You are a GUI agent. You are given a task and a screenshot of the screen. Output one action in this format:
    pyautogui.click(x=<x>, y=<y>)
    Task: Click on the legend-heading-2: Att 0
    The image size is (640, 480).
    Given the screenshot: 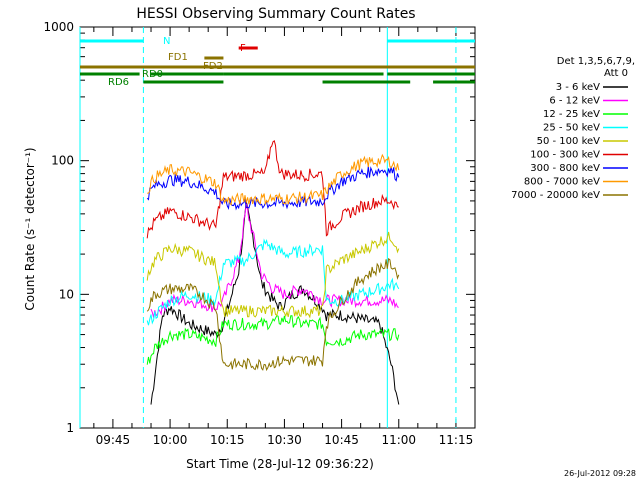 What is the action you would take?
    pyautogui.click(x=616, y=73)
    